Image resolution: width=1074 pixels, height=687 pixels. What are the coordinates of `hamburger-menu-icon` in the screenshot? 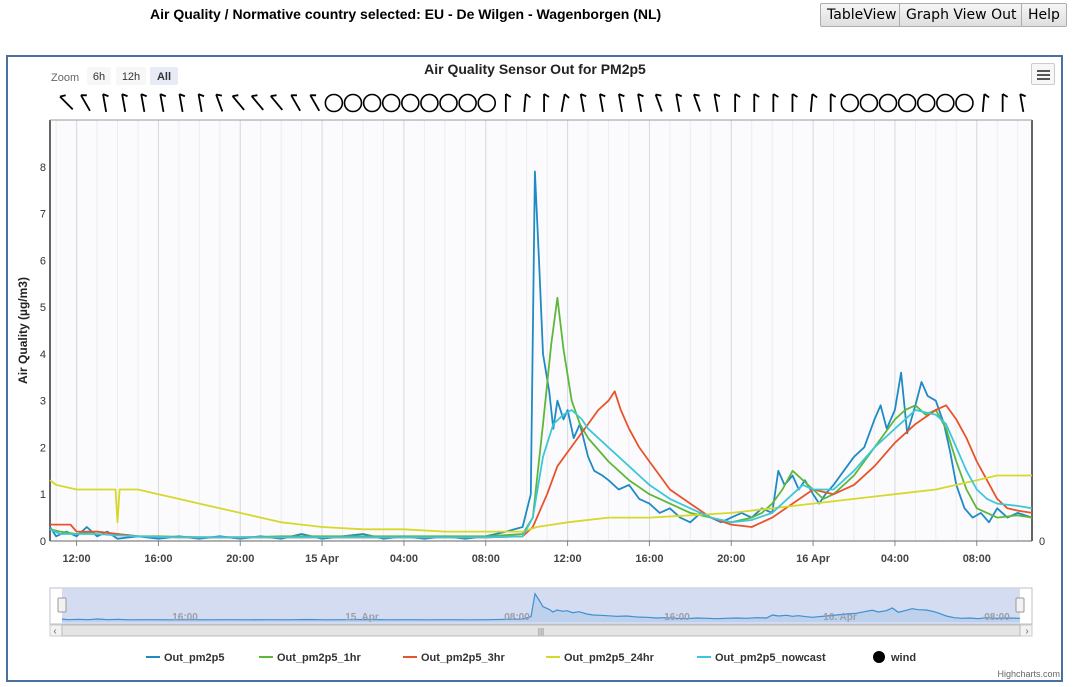 It's located at (1043, 74).